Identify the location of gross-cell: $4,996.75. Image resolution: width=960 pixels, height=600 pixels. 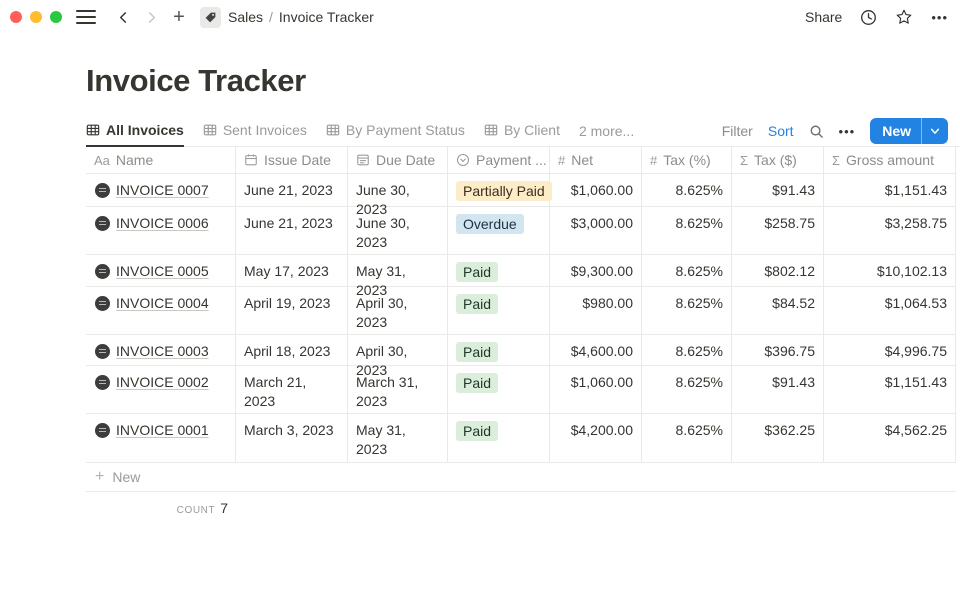
(890, 350).